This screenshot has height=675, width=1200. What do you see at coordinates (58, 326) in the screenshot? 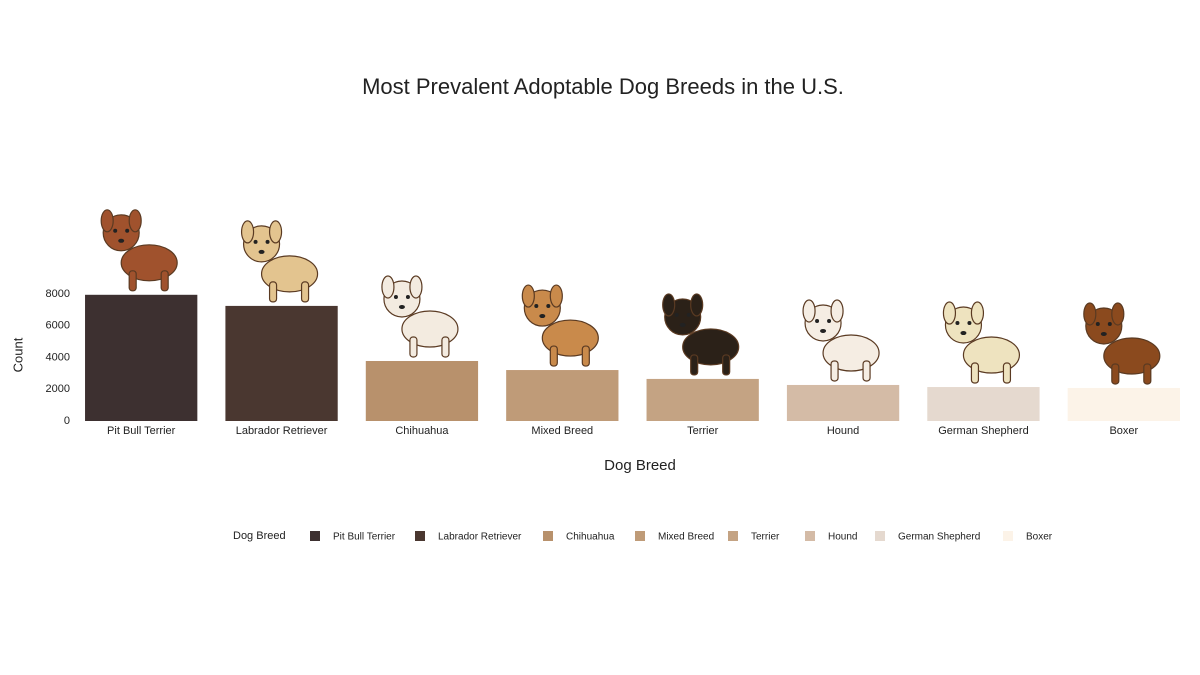
I see `y-tick-label: 6000` at bounding box center [58, 326].